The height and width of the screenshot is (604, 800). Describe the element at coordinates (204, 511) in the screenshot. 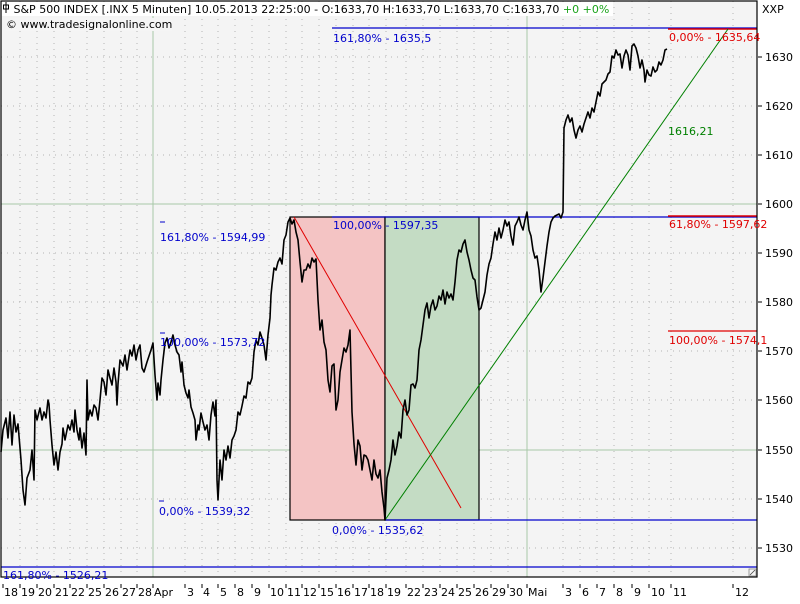

I see `fib-left-0-label: 0,00% - 1539,32` at that location.